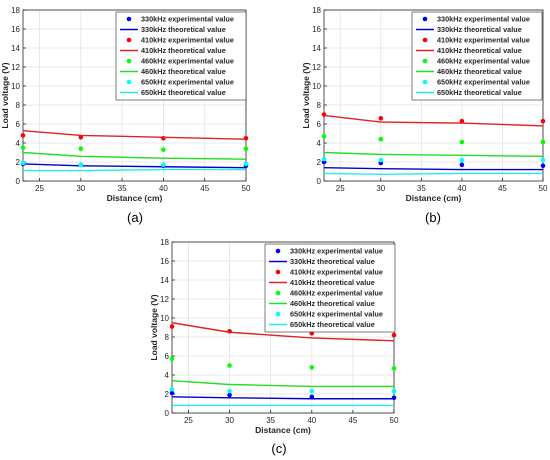 The image size is (550, 460). I want to click on data-point-330kHz-experimental, so click(462, 165).